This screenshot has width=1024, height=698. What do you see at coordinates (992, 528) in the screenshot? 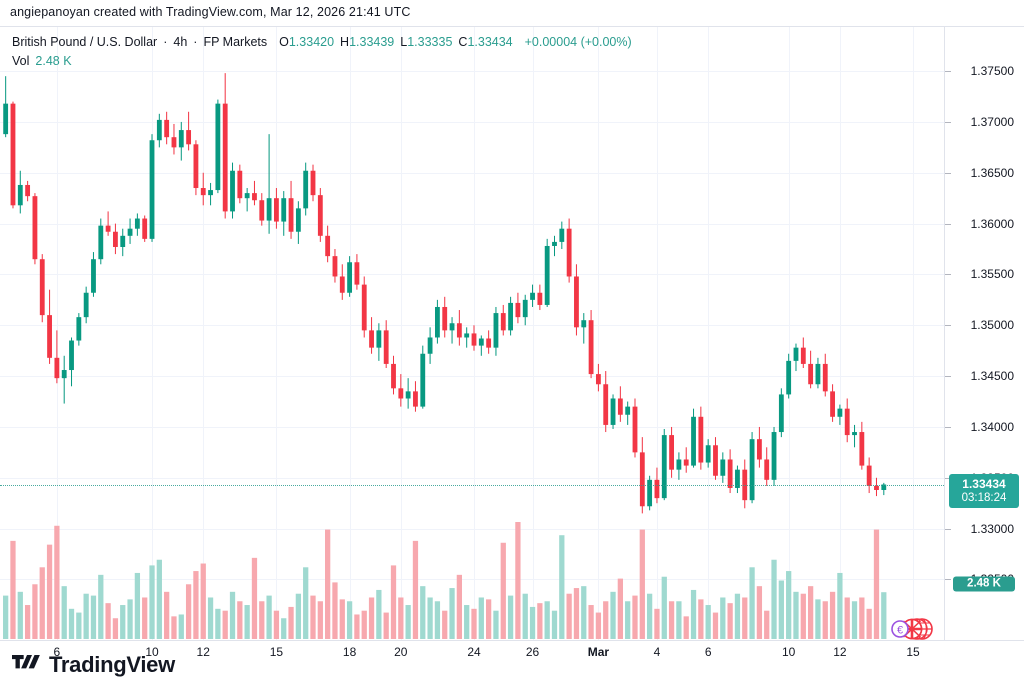
I see `price-axis-label: 1.33000` at bounding box center [992, 528].